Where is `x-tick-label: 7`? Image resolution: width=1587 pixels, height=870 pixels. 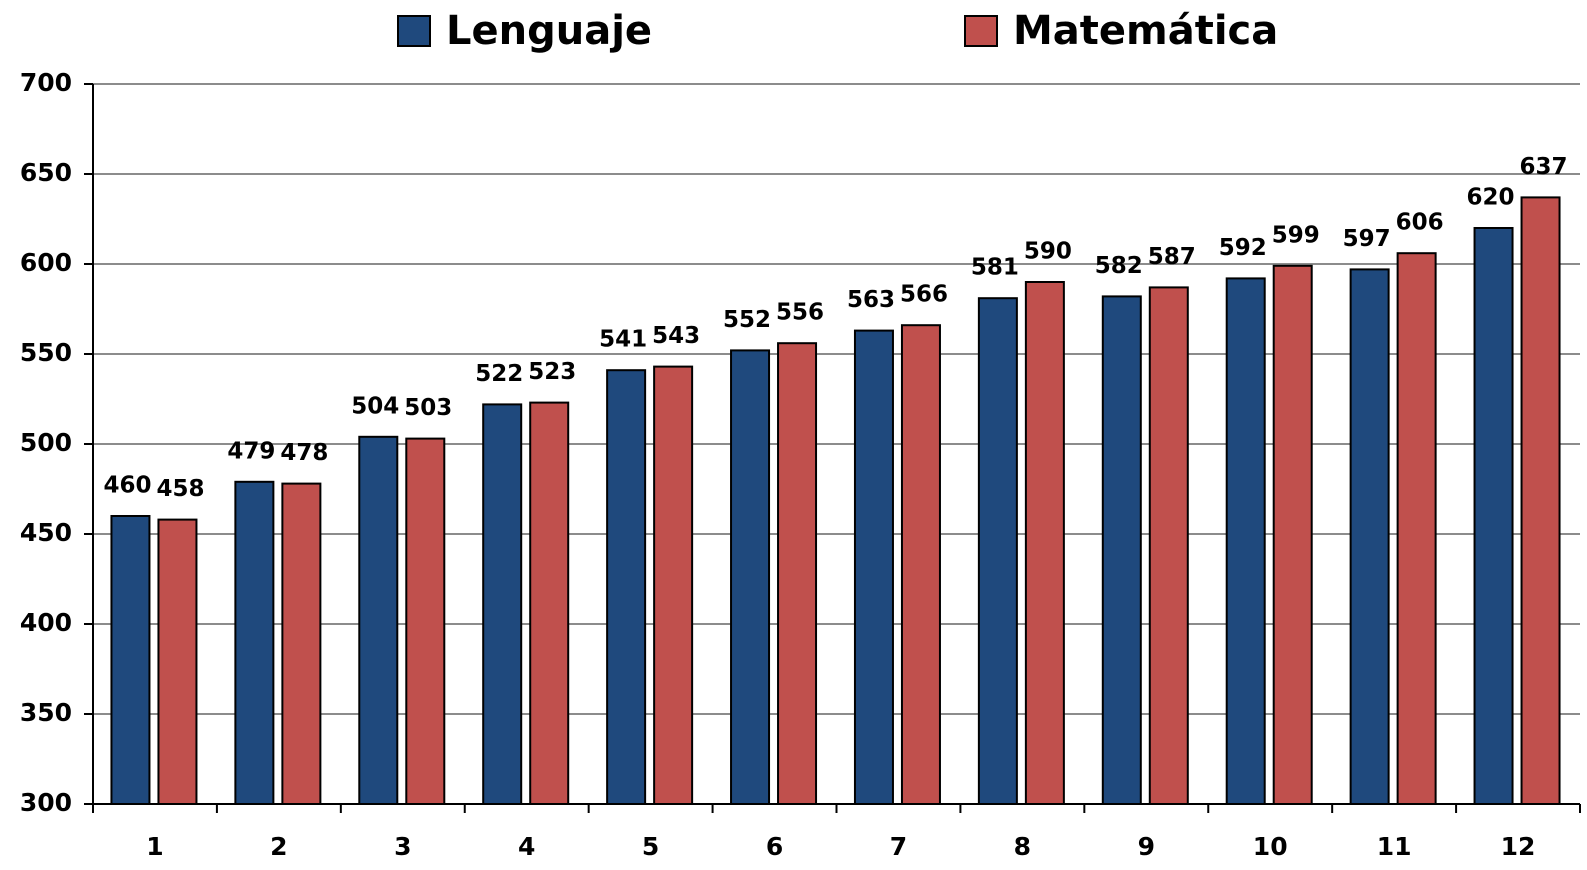
x-tick-label: 7 is located at coordinates (898, 846).